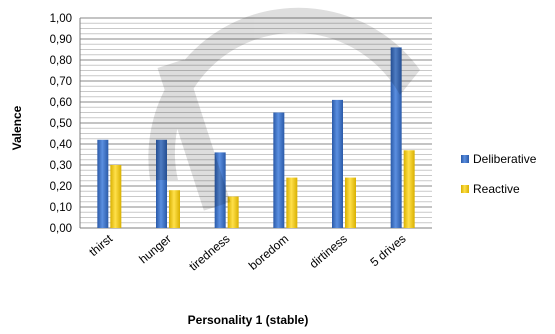 This screenshot has height=334, width=555. I want to click on bar-deliberative-tiredness, so click(220, 190).